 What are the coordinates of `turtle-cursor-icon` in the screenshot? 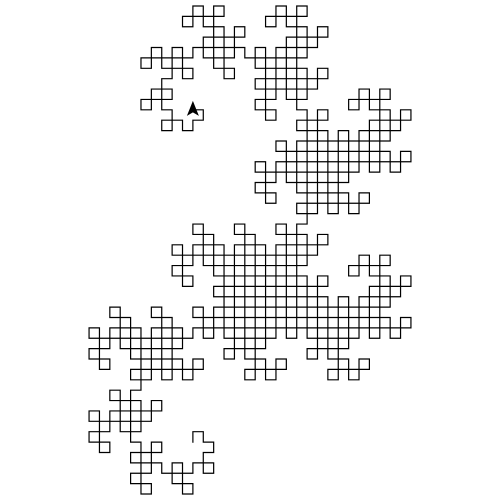 It's located at (192, 108).